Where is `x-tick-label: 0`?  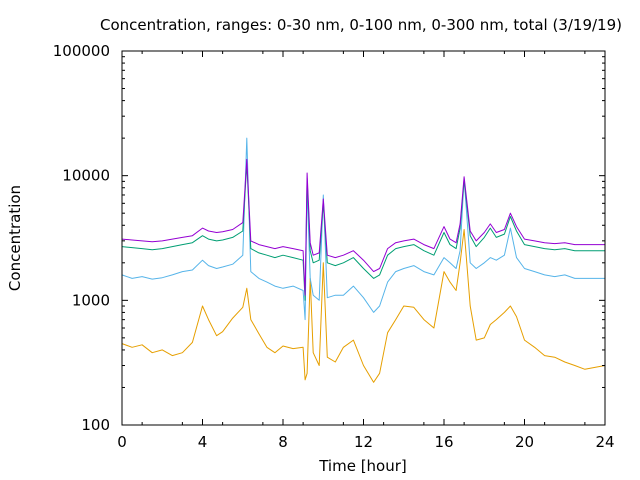 x-tick-label: 0 is located at coordinates (122, 442).